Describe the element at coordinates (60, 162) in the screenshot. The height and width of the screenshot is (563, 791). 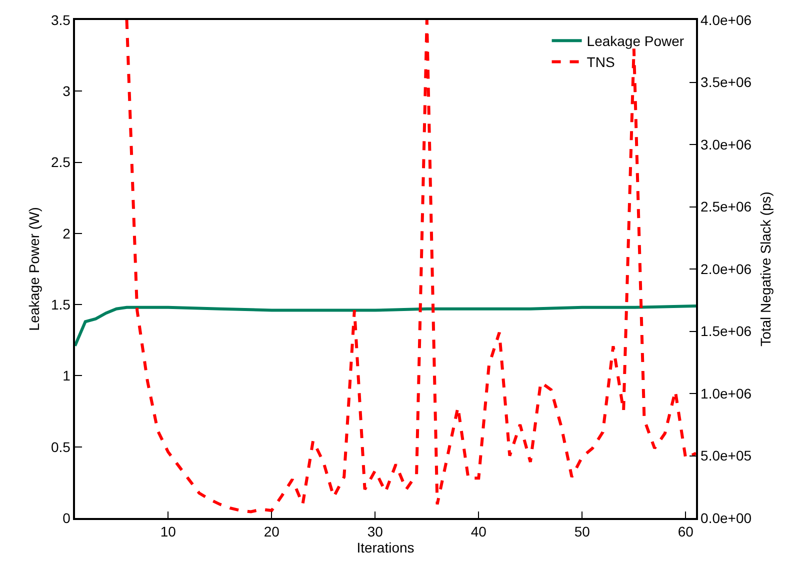
I see `y-tick-label: 2.5` at that location.